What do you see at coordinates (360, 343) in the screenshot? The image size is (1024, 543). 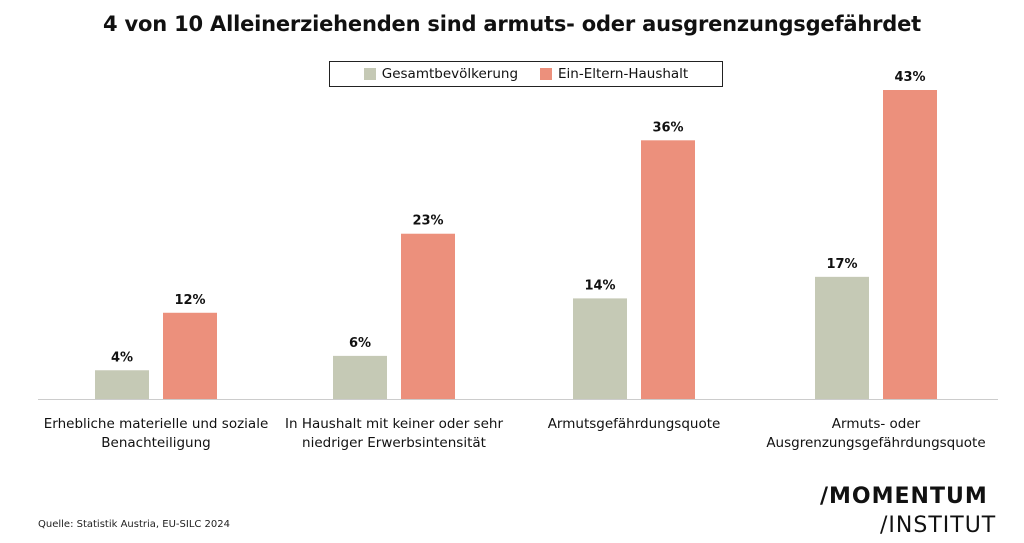 I see `data-label-gesamtbevoelkerung-1: 6%` at bounding box center [360, 343].